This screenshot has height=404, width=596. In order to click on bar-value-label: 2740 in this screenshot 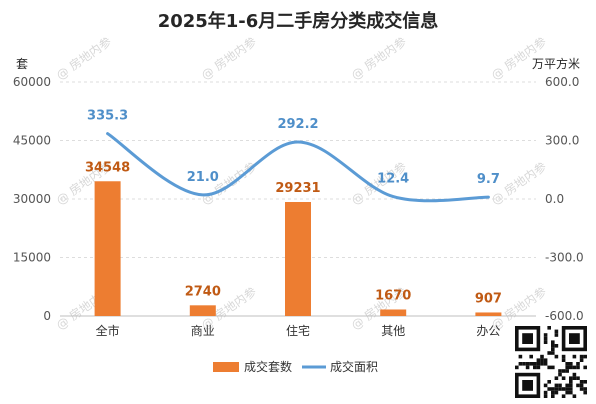, I will do `click(203, 291)`.